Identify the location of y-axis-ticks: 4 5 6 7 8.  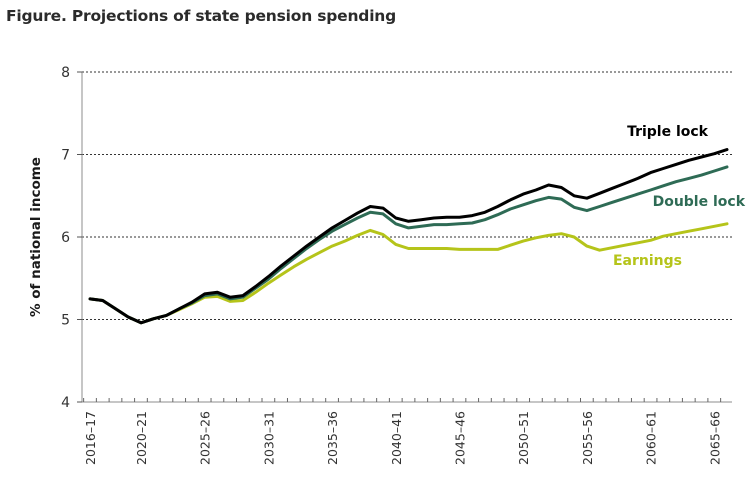
(71, 238).